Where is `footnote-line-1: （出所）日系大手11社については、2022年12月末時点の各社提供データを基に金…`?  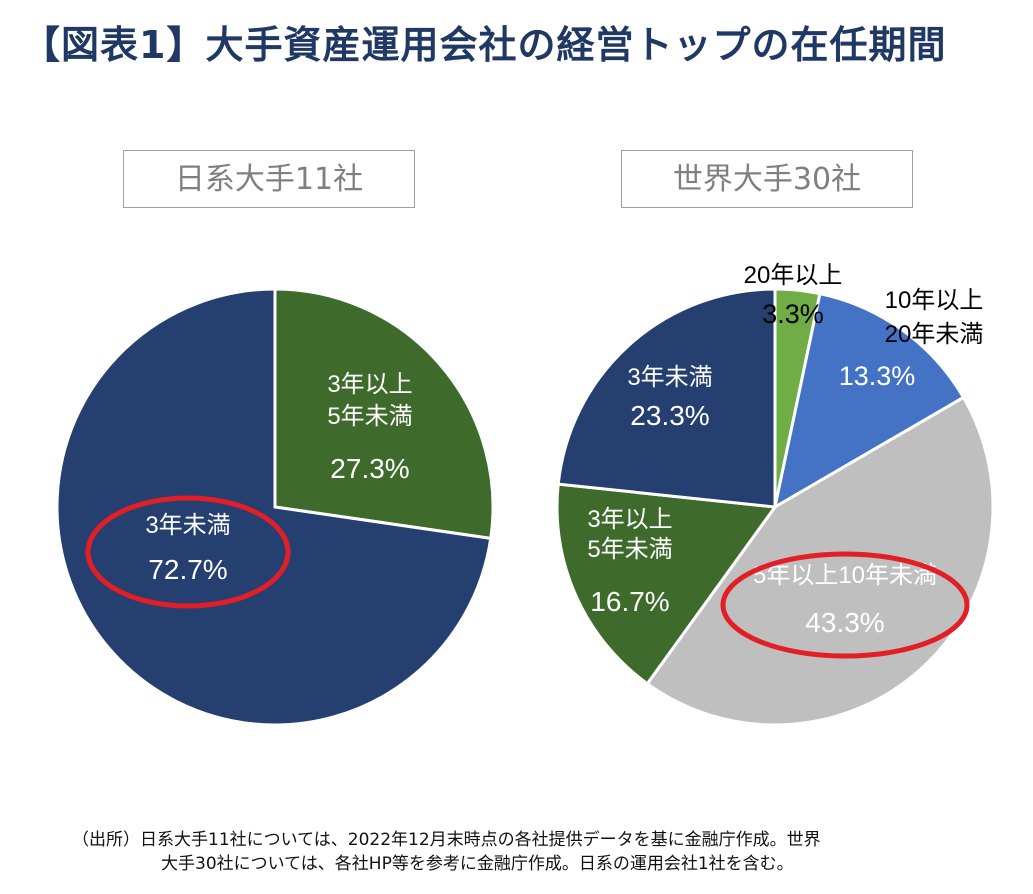 footnote-line-1: （出所）日系大手11社については、2022年12月末時点の各社提供データを基に金… is located at coordinates (446, 840).